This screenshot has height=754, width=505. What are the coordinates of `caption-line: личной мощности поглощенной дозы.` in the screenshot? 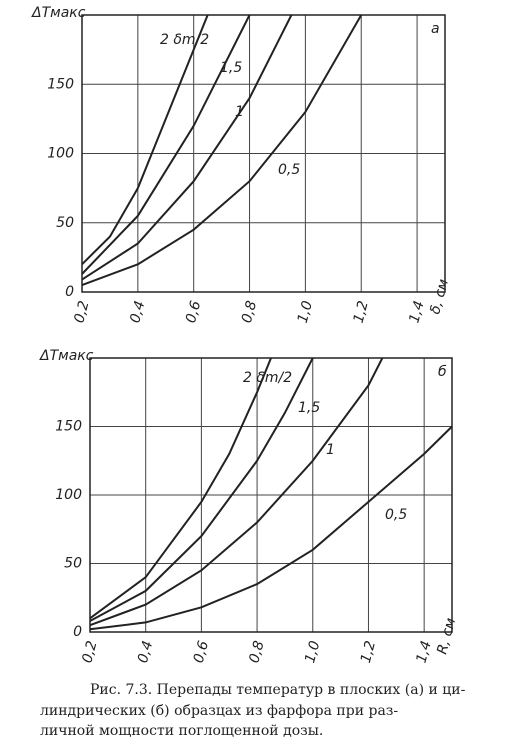 It's located at (181, 731).